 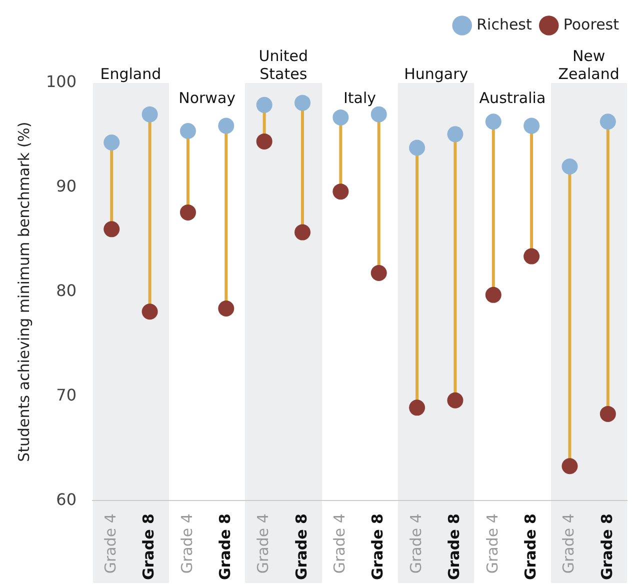 What do you see at coordinates (131, 73) in the screenshot?
I see `annotation: England` at bounding box center [131, 73].